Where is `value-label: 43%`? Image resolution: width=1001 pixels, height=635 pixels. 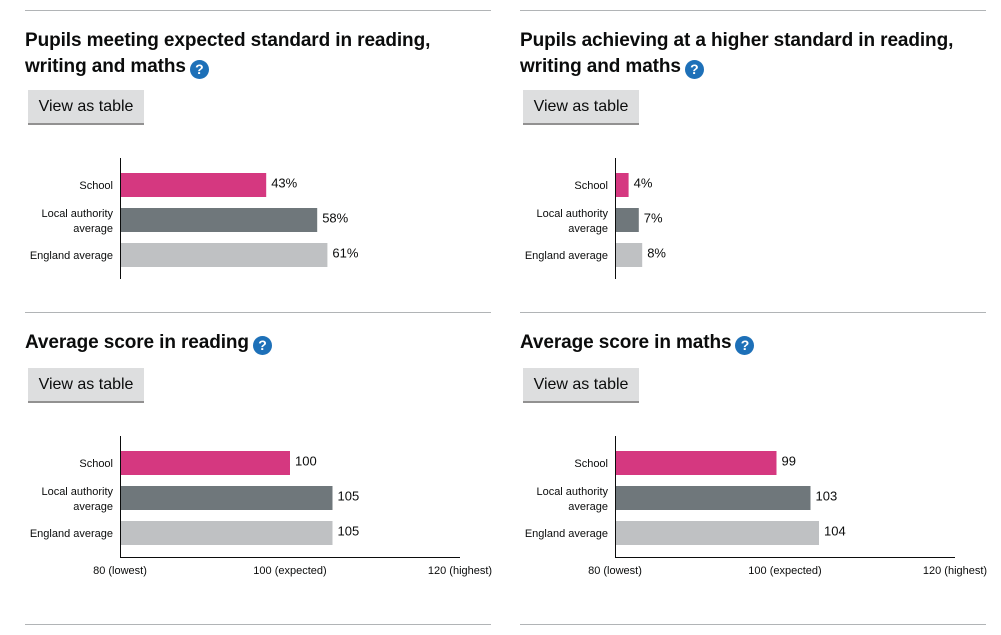 value-label: 43% is located at coordinates (284, 183).